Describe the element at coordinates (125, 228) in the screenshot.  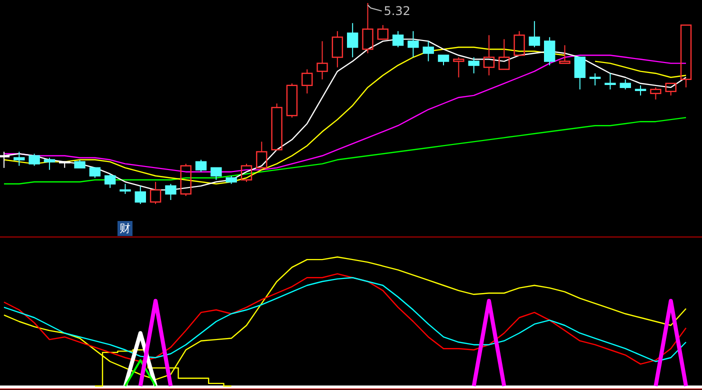
I see `text: 财` at that location.